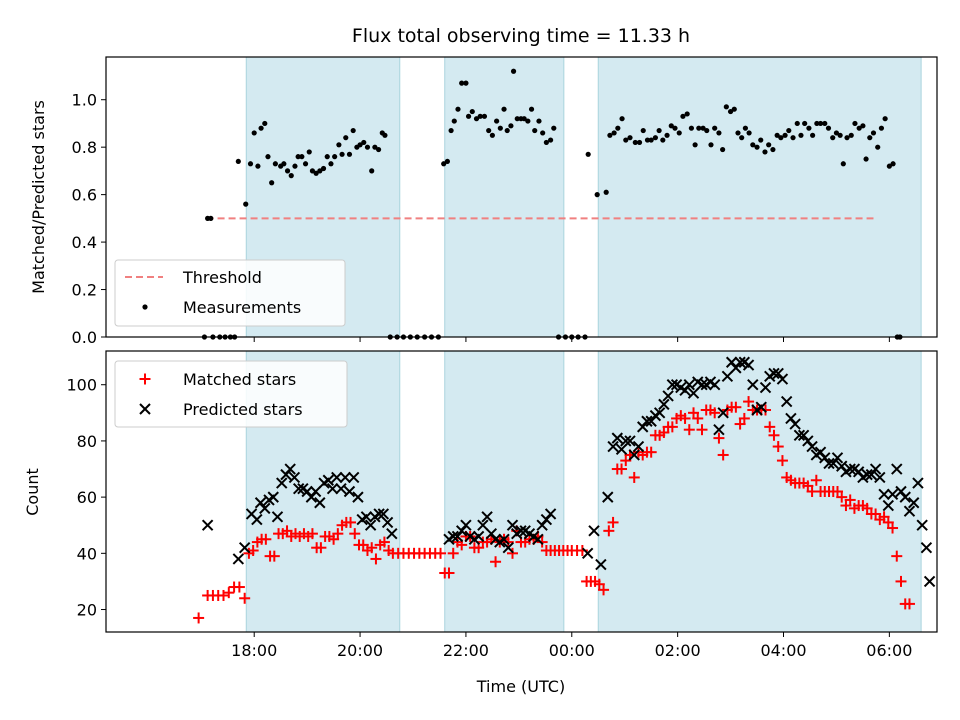  What do you see at coordinates (145, 409) in the screenshot?
I see `legend-predicted-swatch` at bounding box center [145, 409].